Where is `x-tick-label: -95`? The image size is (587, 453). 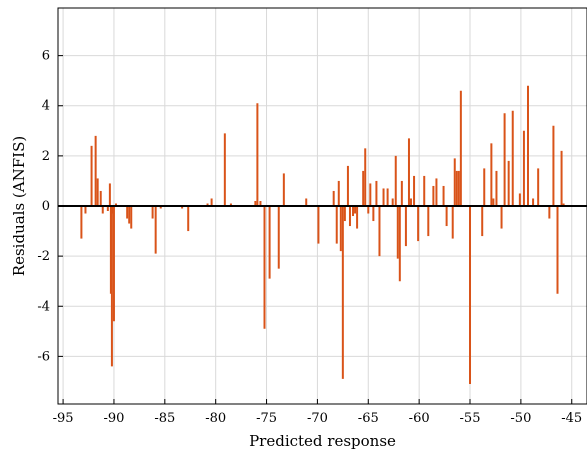 x-tick-label: -95 is located at coordinates (63, 418).